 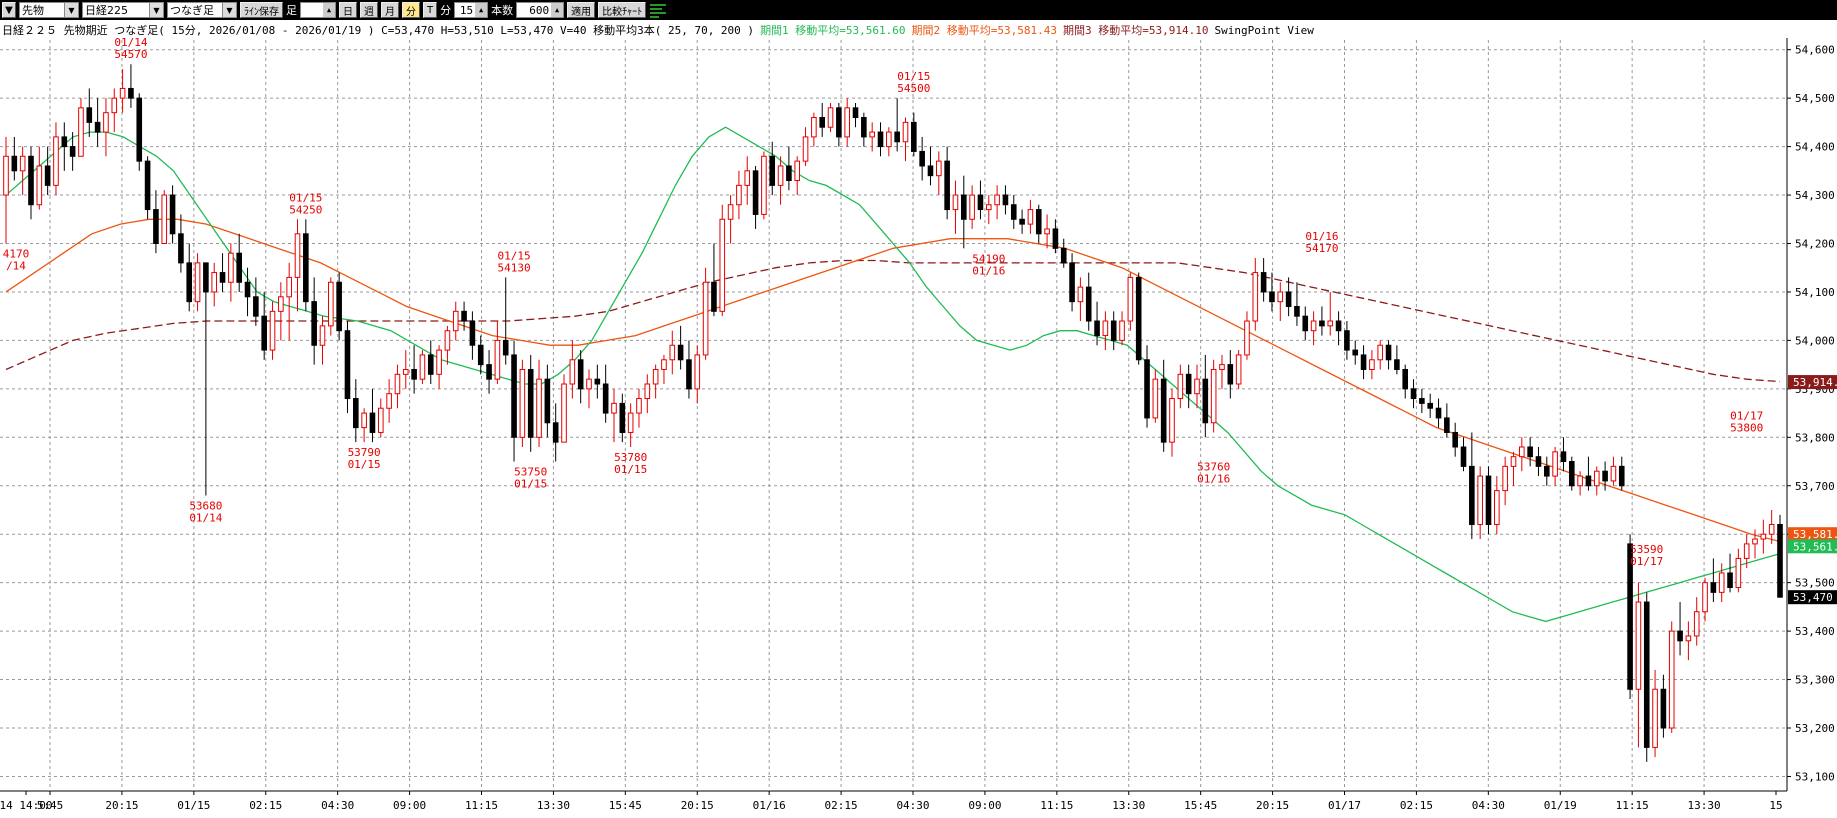 I want to click on chart-lines-icon, so click(x=658, y=10).